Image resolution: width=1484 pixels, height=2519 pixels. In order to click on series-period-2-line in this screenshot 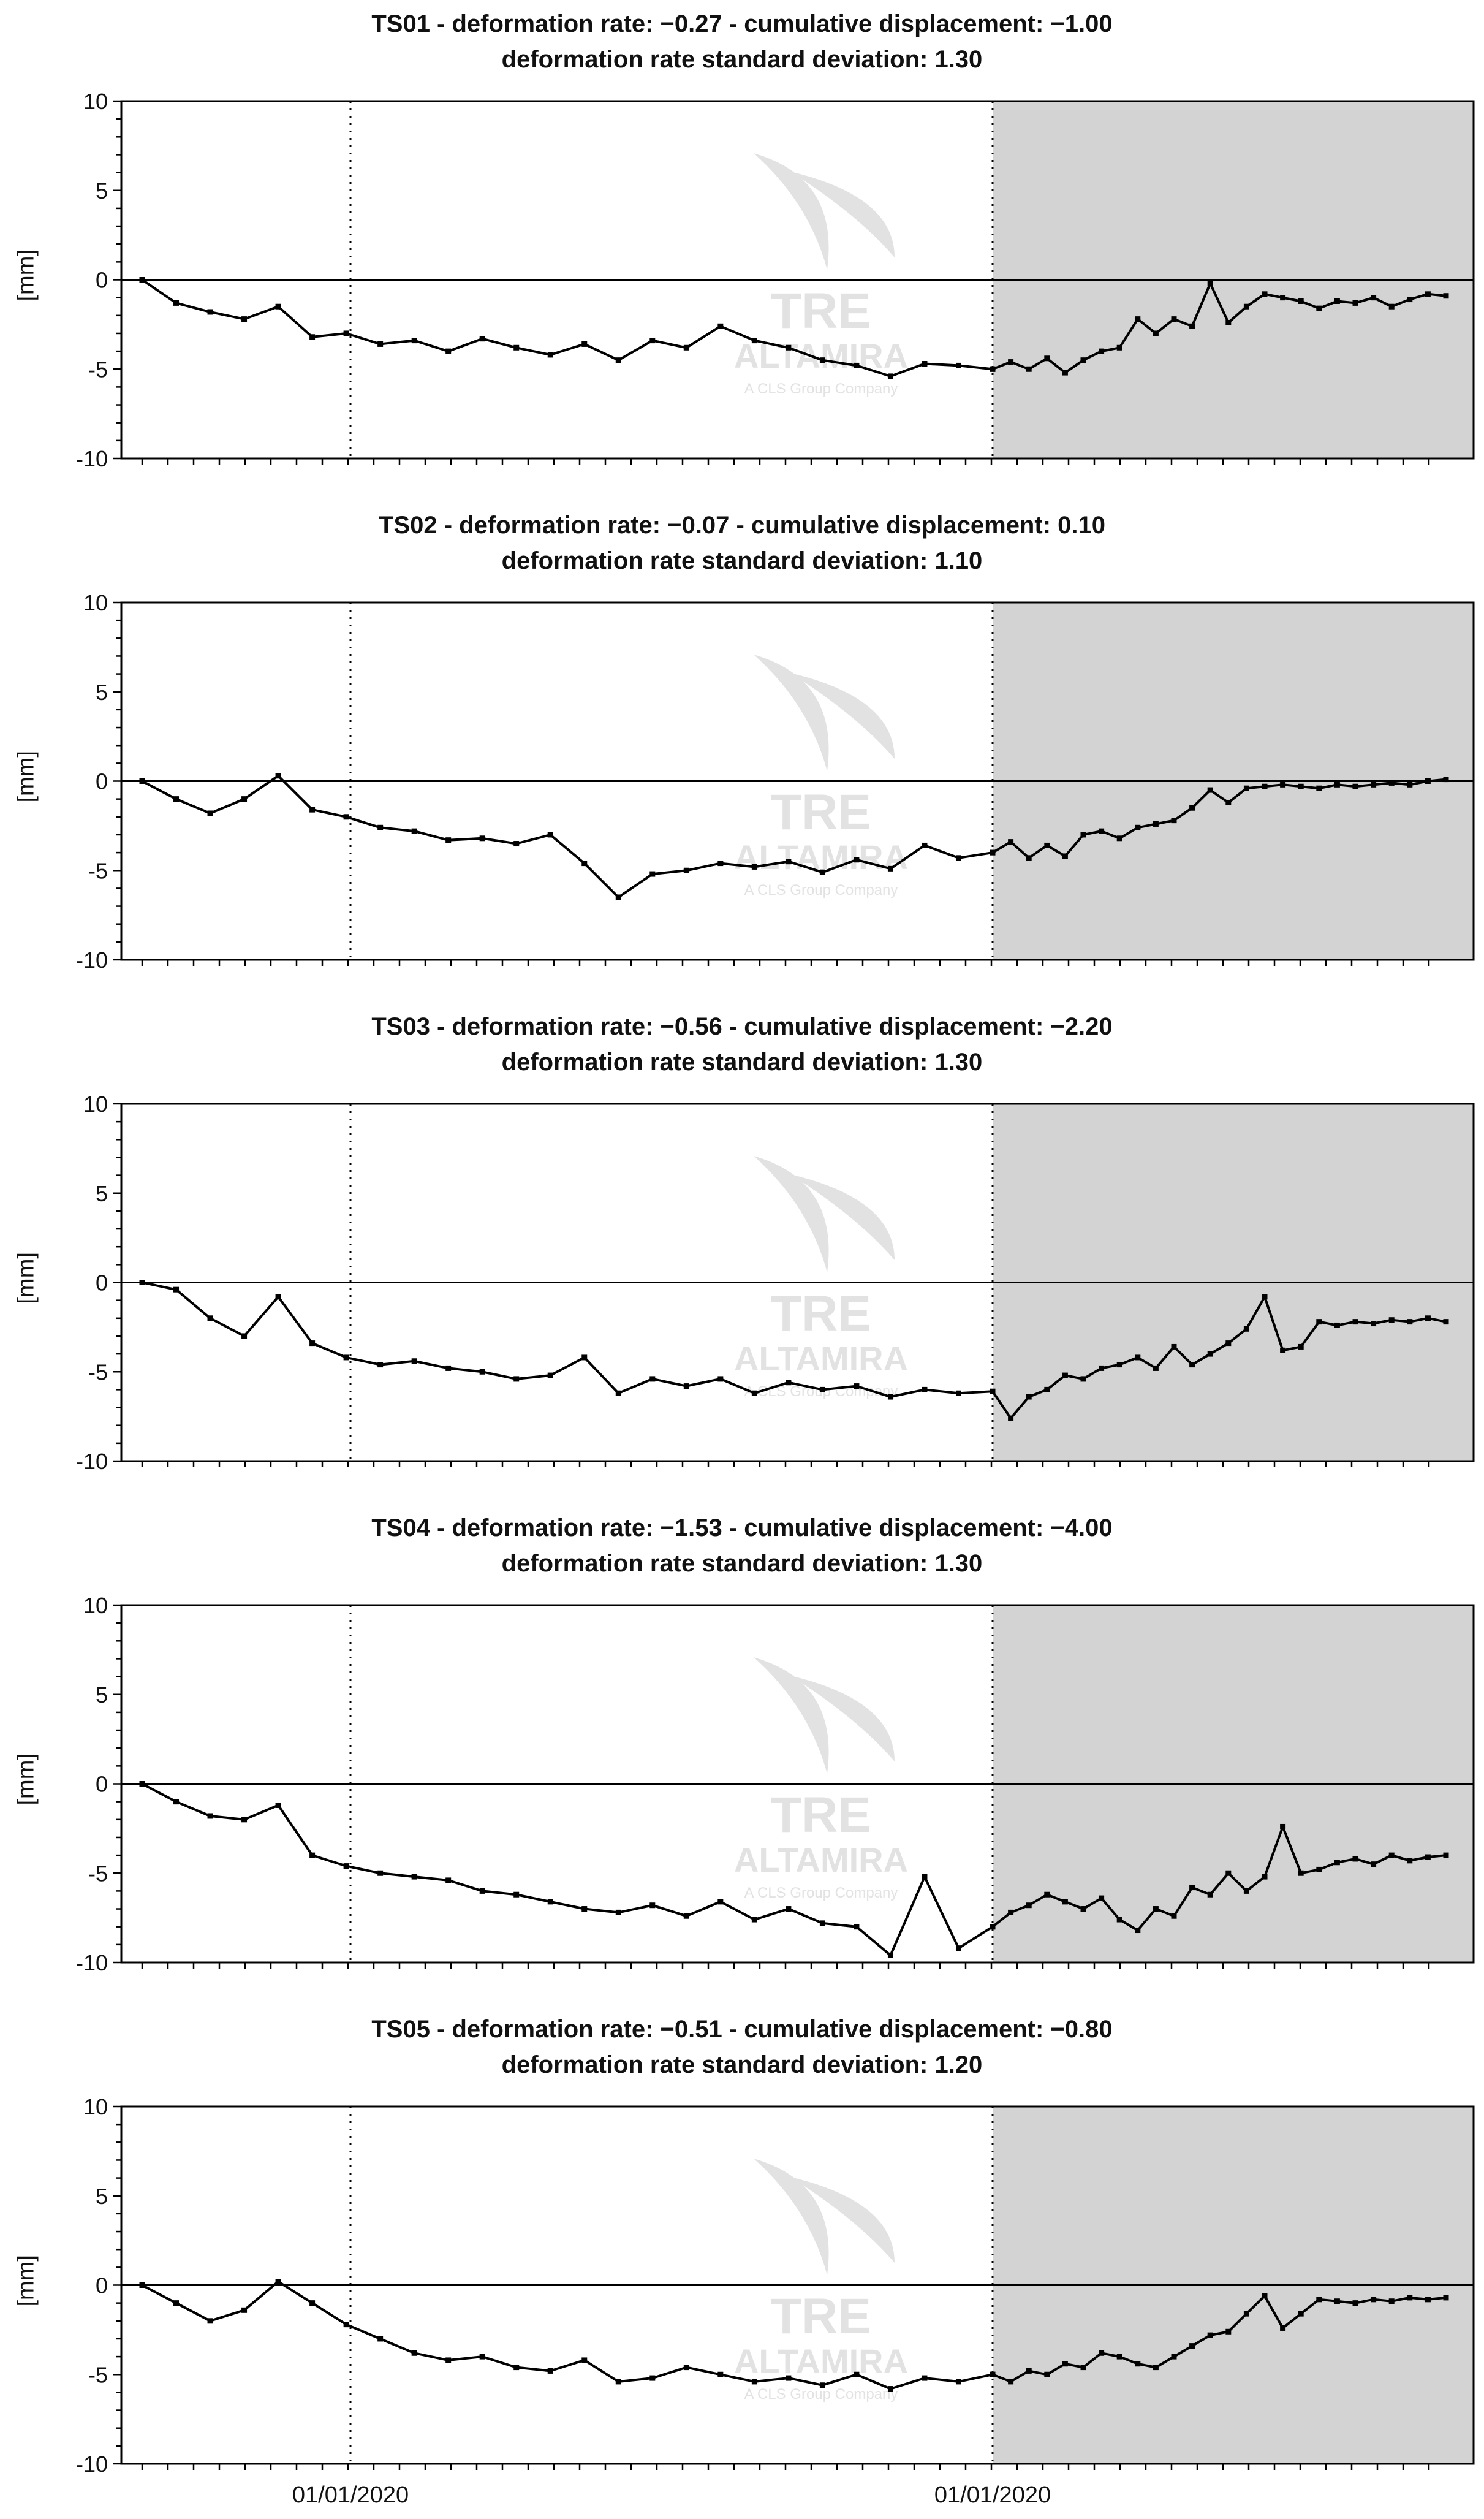, I will do `click(1219, 1879)`.